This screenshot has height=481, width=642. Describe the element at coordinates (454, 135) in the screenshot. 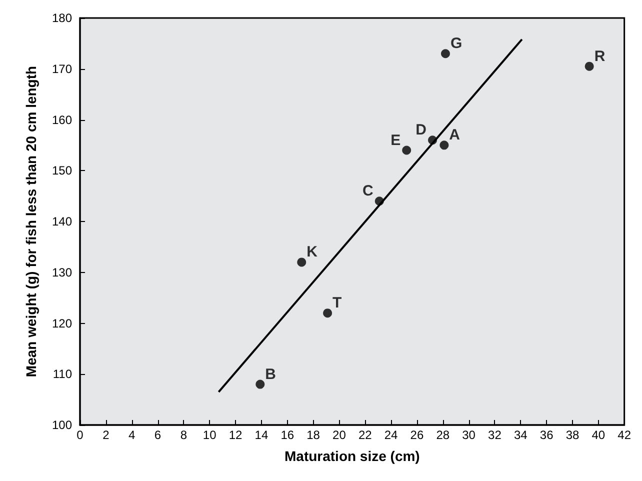

I see `annotation: A` at that location.